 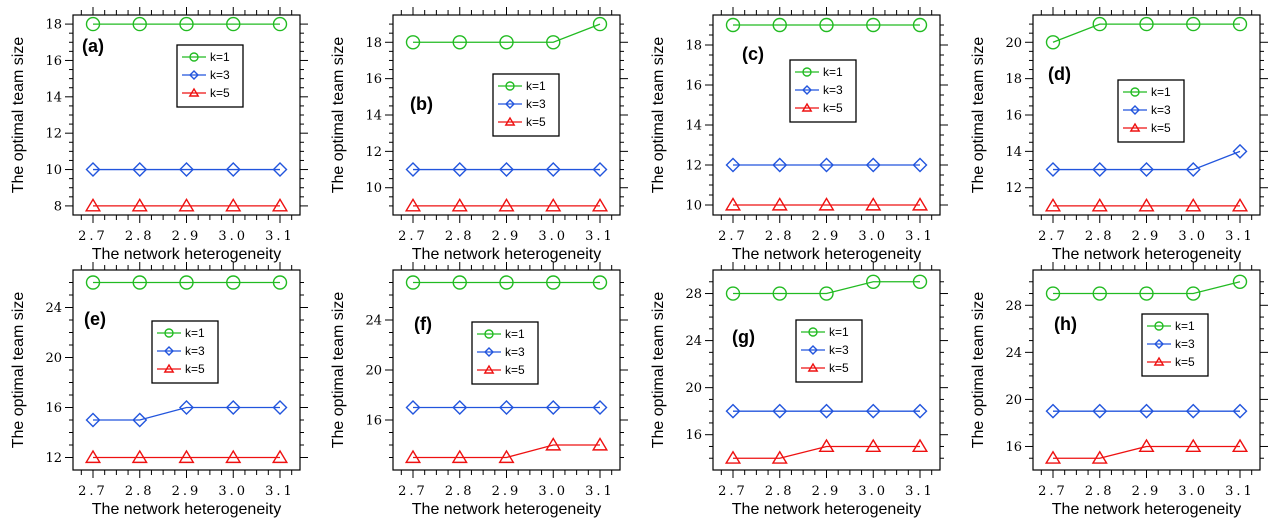 What do you see at coordinates (515, 370) in the screenshot?
I see `legend-label: k=5` at bounding box center [515, 370].